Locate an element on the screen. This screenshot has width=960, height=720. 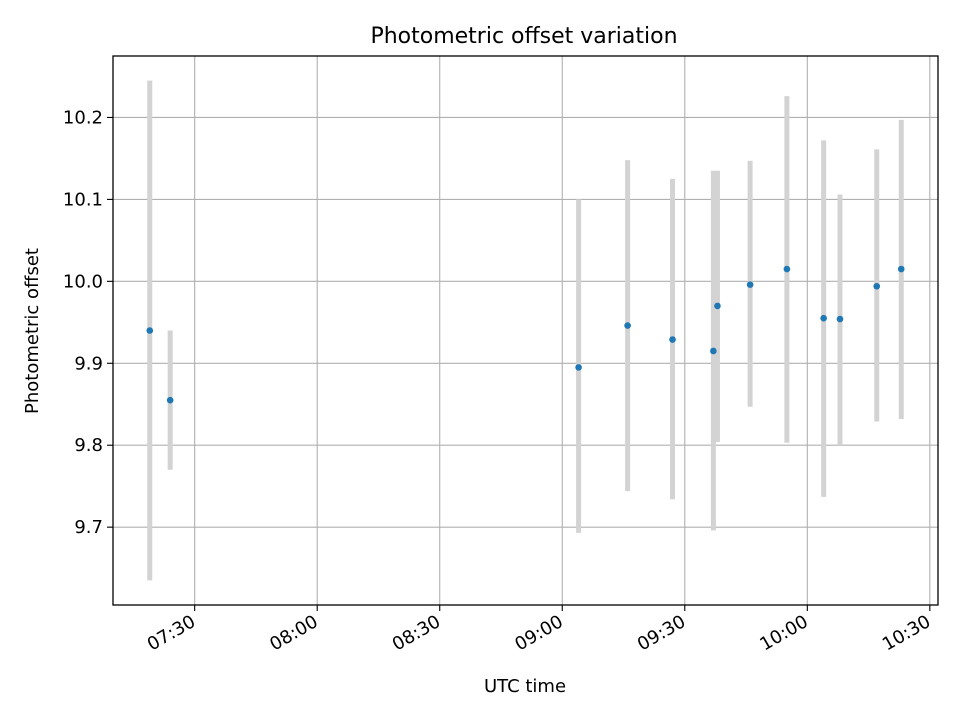
y-tick-label: 9.8 is located at coordinates (88, 445).